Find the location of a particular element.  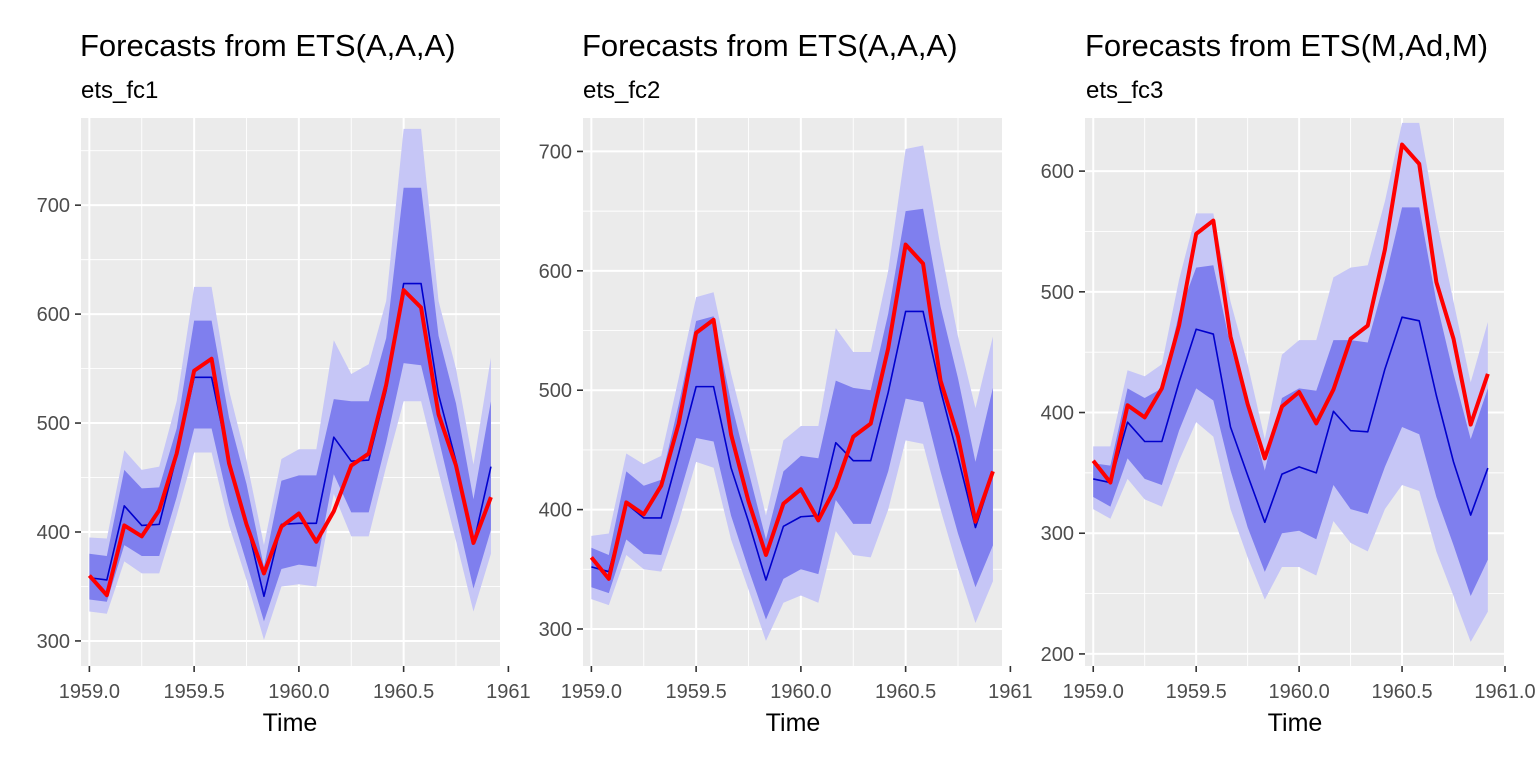

chart-subtitle: ets_fc2 is located at coordinates (621, 90).